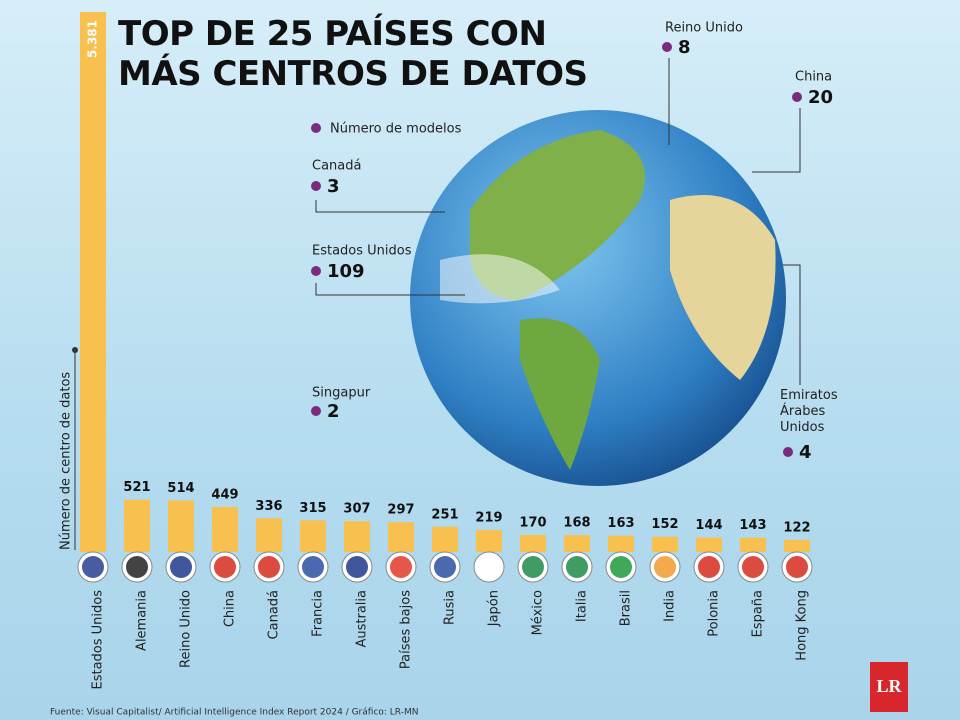 This screenshot has height=720, width=960. I want to click on value-label: 449, so click(224, 494).